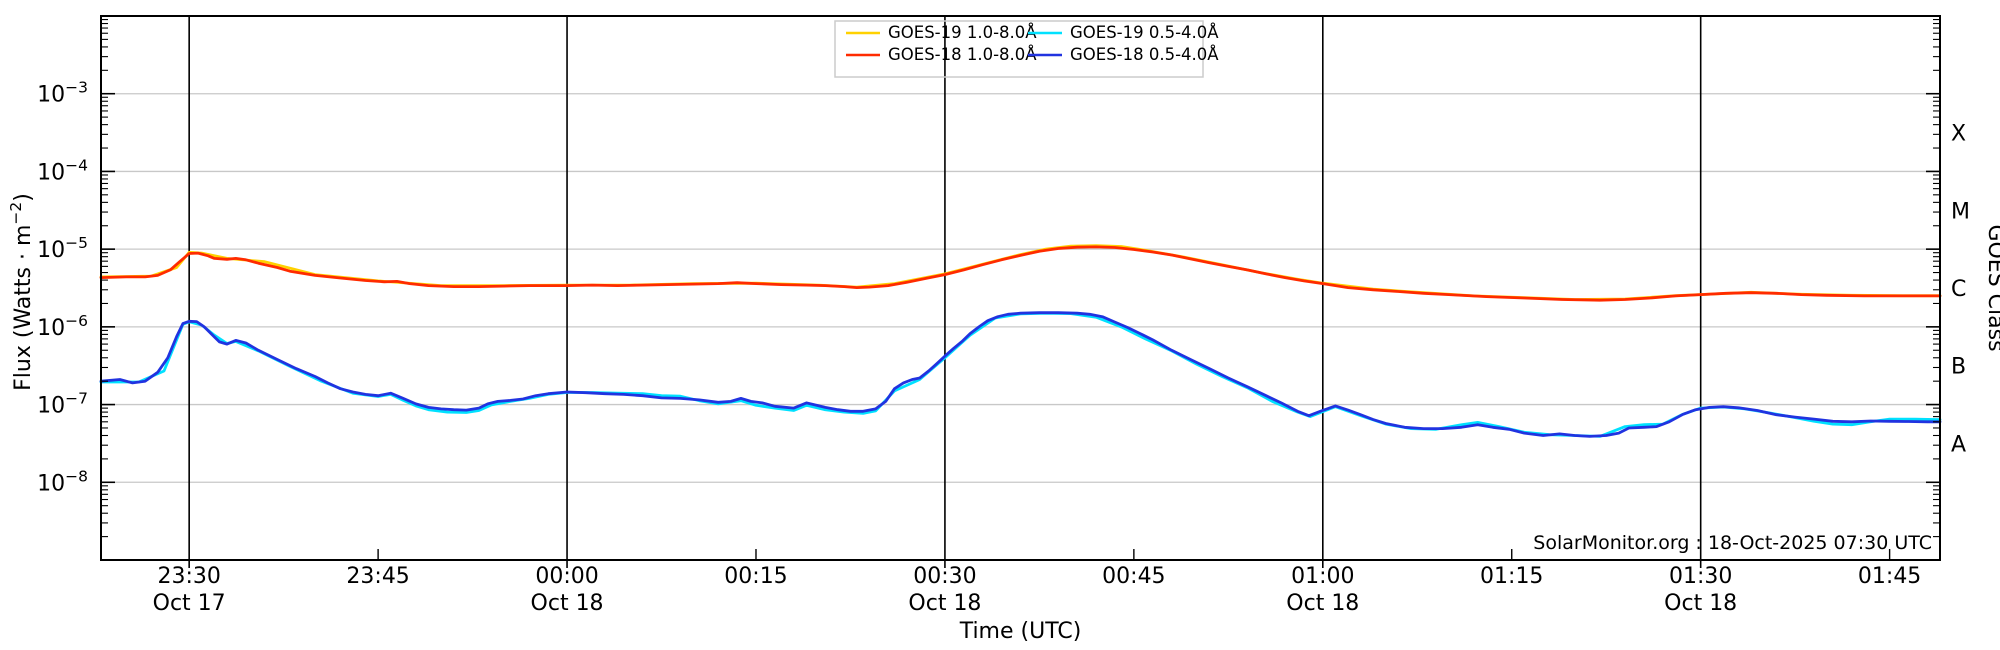 Image resolution: width=2000 pixels, height=650 pixels. Describe the element at coordinates (962, 32) in the screenshot. I see `legend-label-0: GOES-19 1.0-8.0Å` at that location.